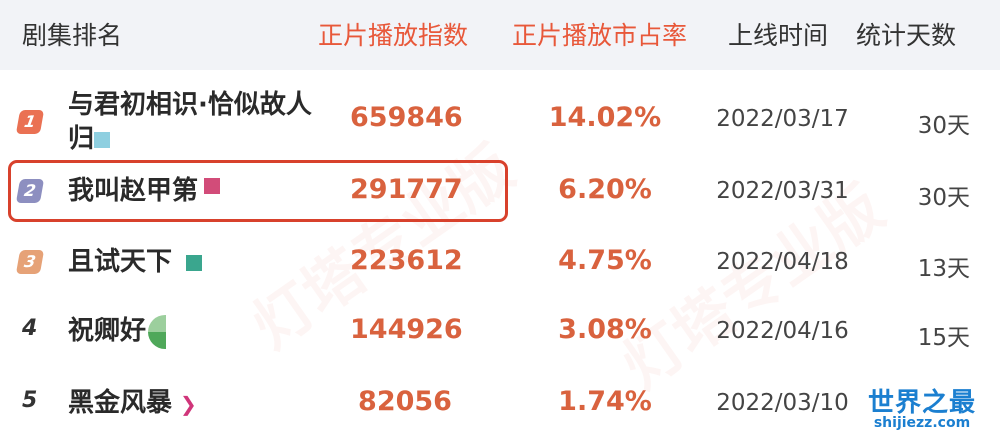 The height and width of the screenshot is (440, 1000). I want to click on show-name: 与君初相识·恰似故人归, so click(190, 122).